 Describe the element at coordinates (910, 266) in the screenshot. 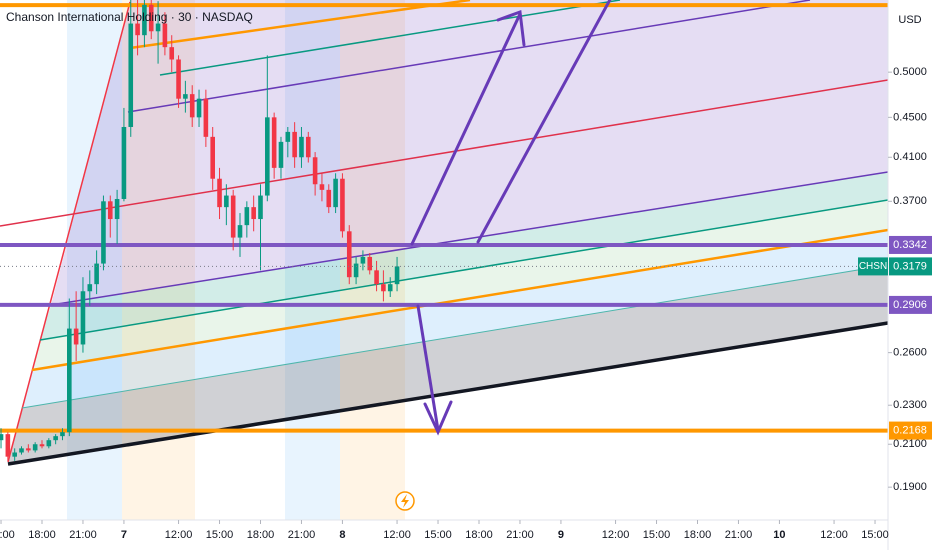

I see `last-price-box` at that location.